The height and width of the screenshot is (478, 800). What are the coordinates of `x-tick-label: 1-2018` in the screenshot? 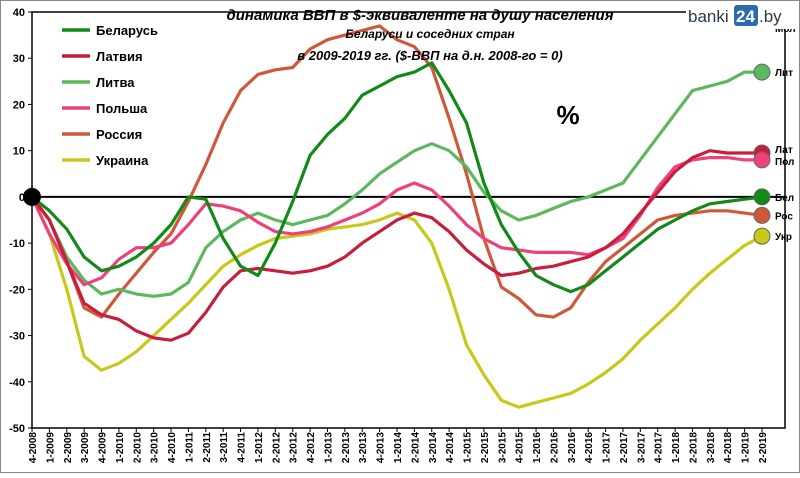 It's located at (676, 448).